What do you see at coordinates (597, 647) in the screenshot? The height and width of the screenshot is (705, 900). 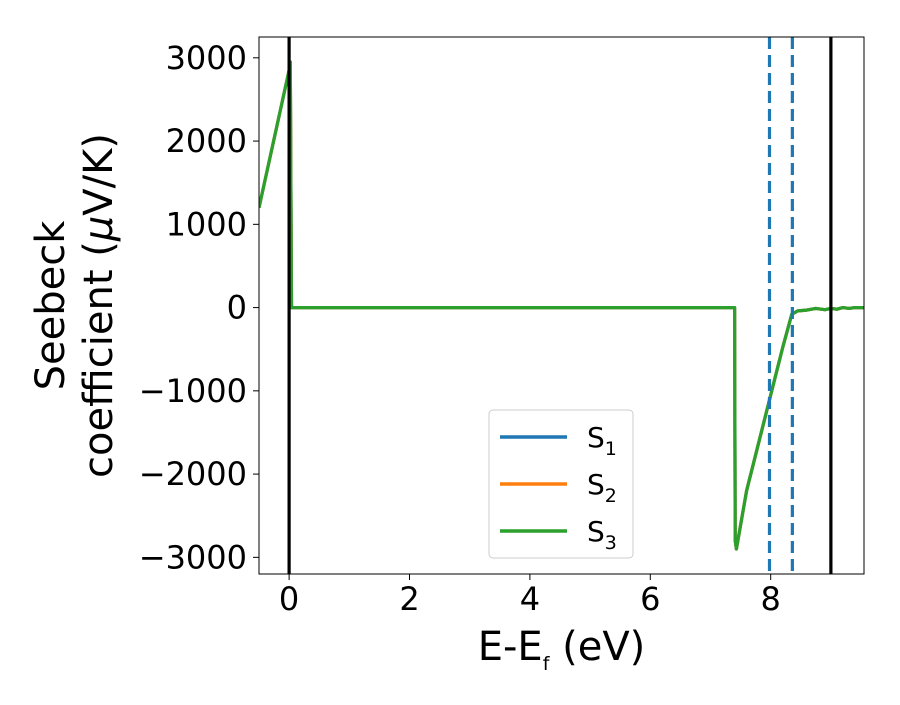 I see `x-axis-label-unit: (eV)` at bounding box center [597, 647].